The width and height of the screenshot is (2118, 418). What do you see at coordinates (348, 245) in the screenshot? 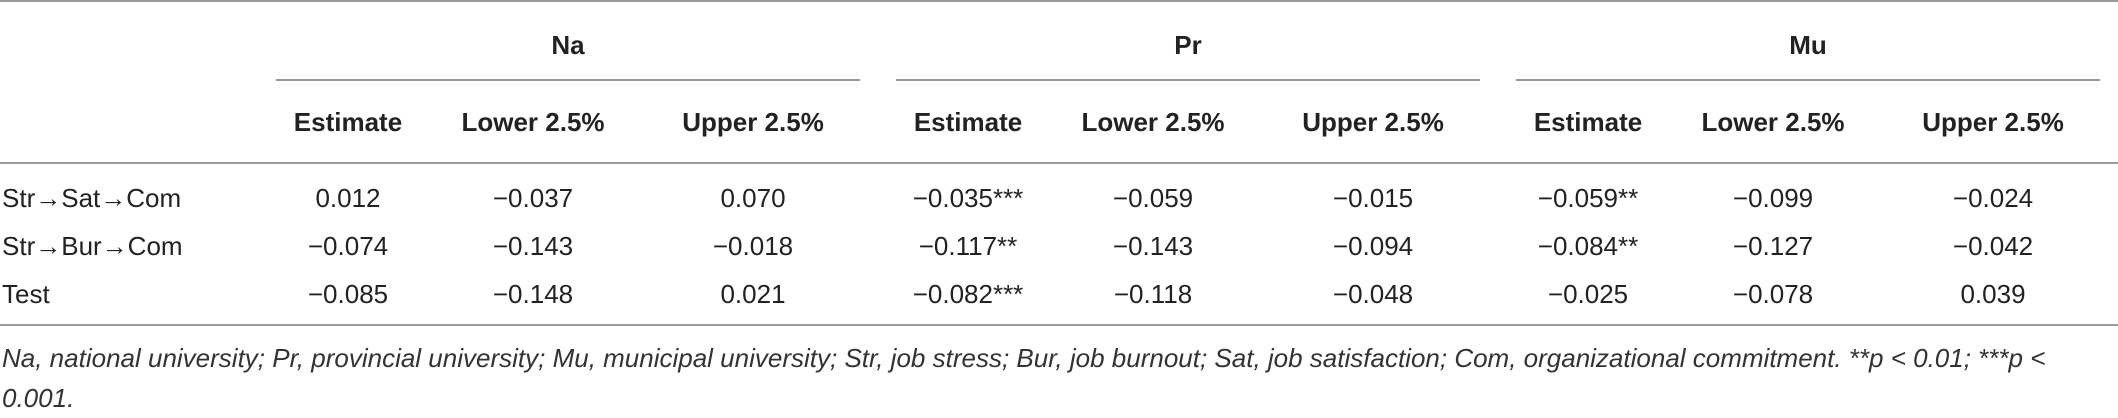
I see `cell: −0.074` at bounding box center [348, 245].